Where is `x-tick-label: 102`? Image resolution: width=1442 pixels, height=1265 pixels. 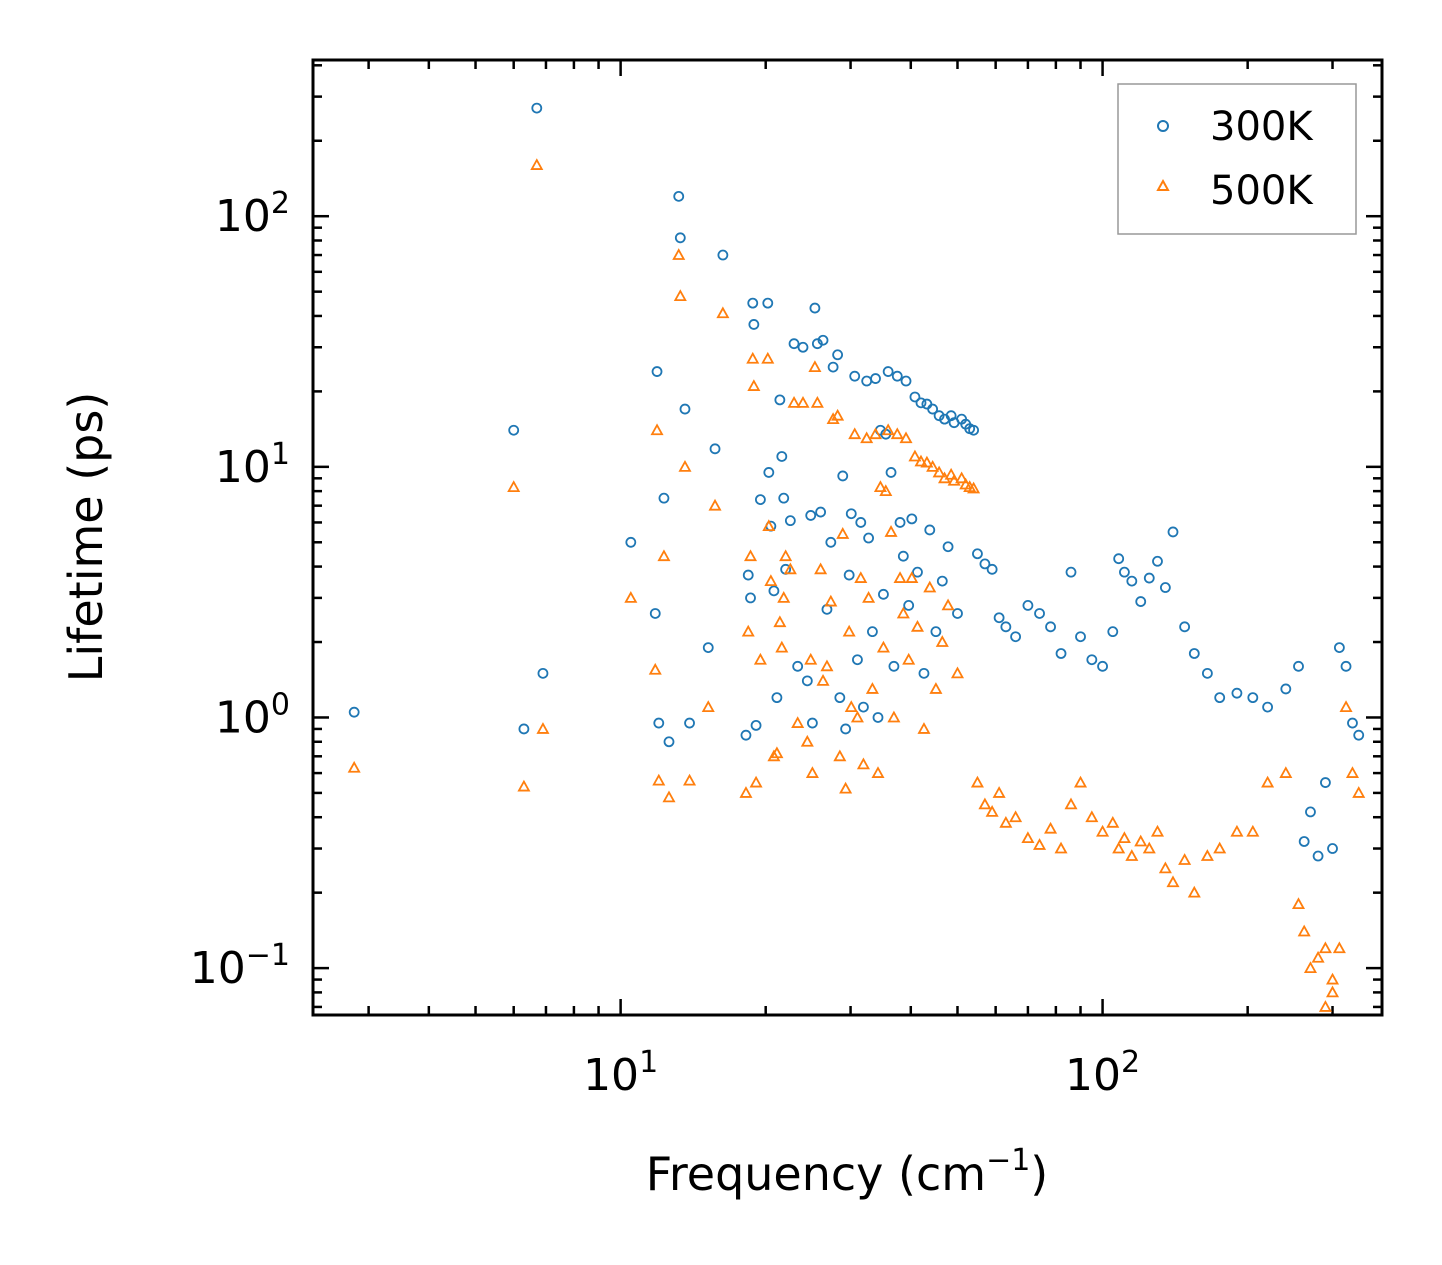
x-tick-label: 102 is located at coordinates (1102, 1073).